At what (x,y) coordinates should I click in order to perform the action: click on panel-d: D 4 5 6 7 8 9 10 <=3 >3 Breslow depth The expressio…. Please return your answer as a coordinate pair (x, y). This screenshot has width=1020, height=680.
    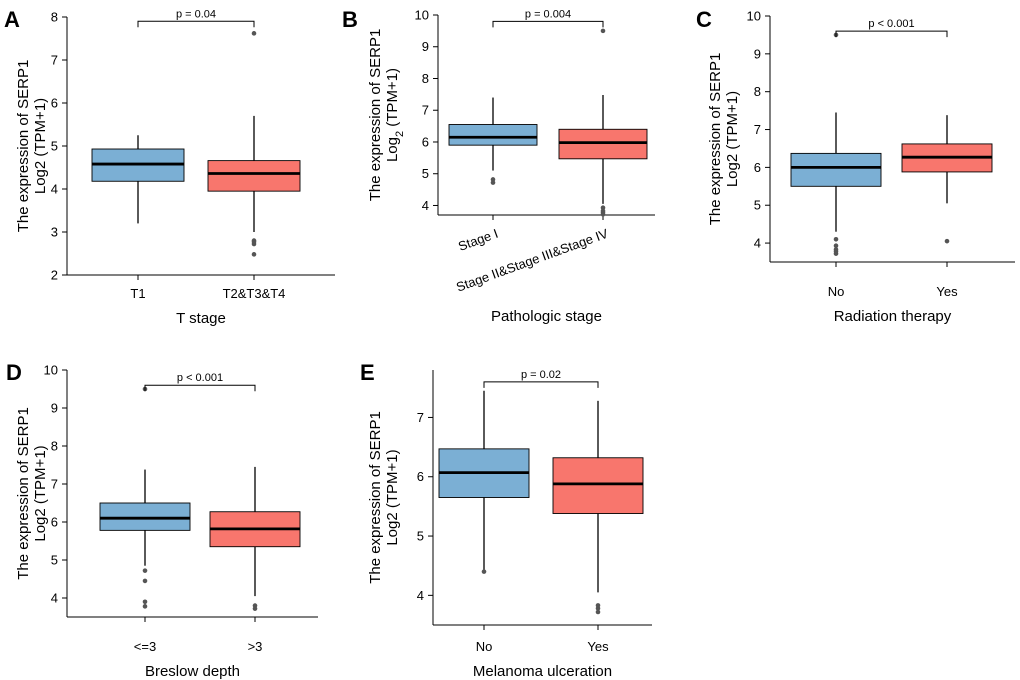
    Looking at the image, I should click on (162, 520).